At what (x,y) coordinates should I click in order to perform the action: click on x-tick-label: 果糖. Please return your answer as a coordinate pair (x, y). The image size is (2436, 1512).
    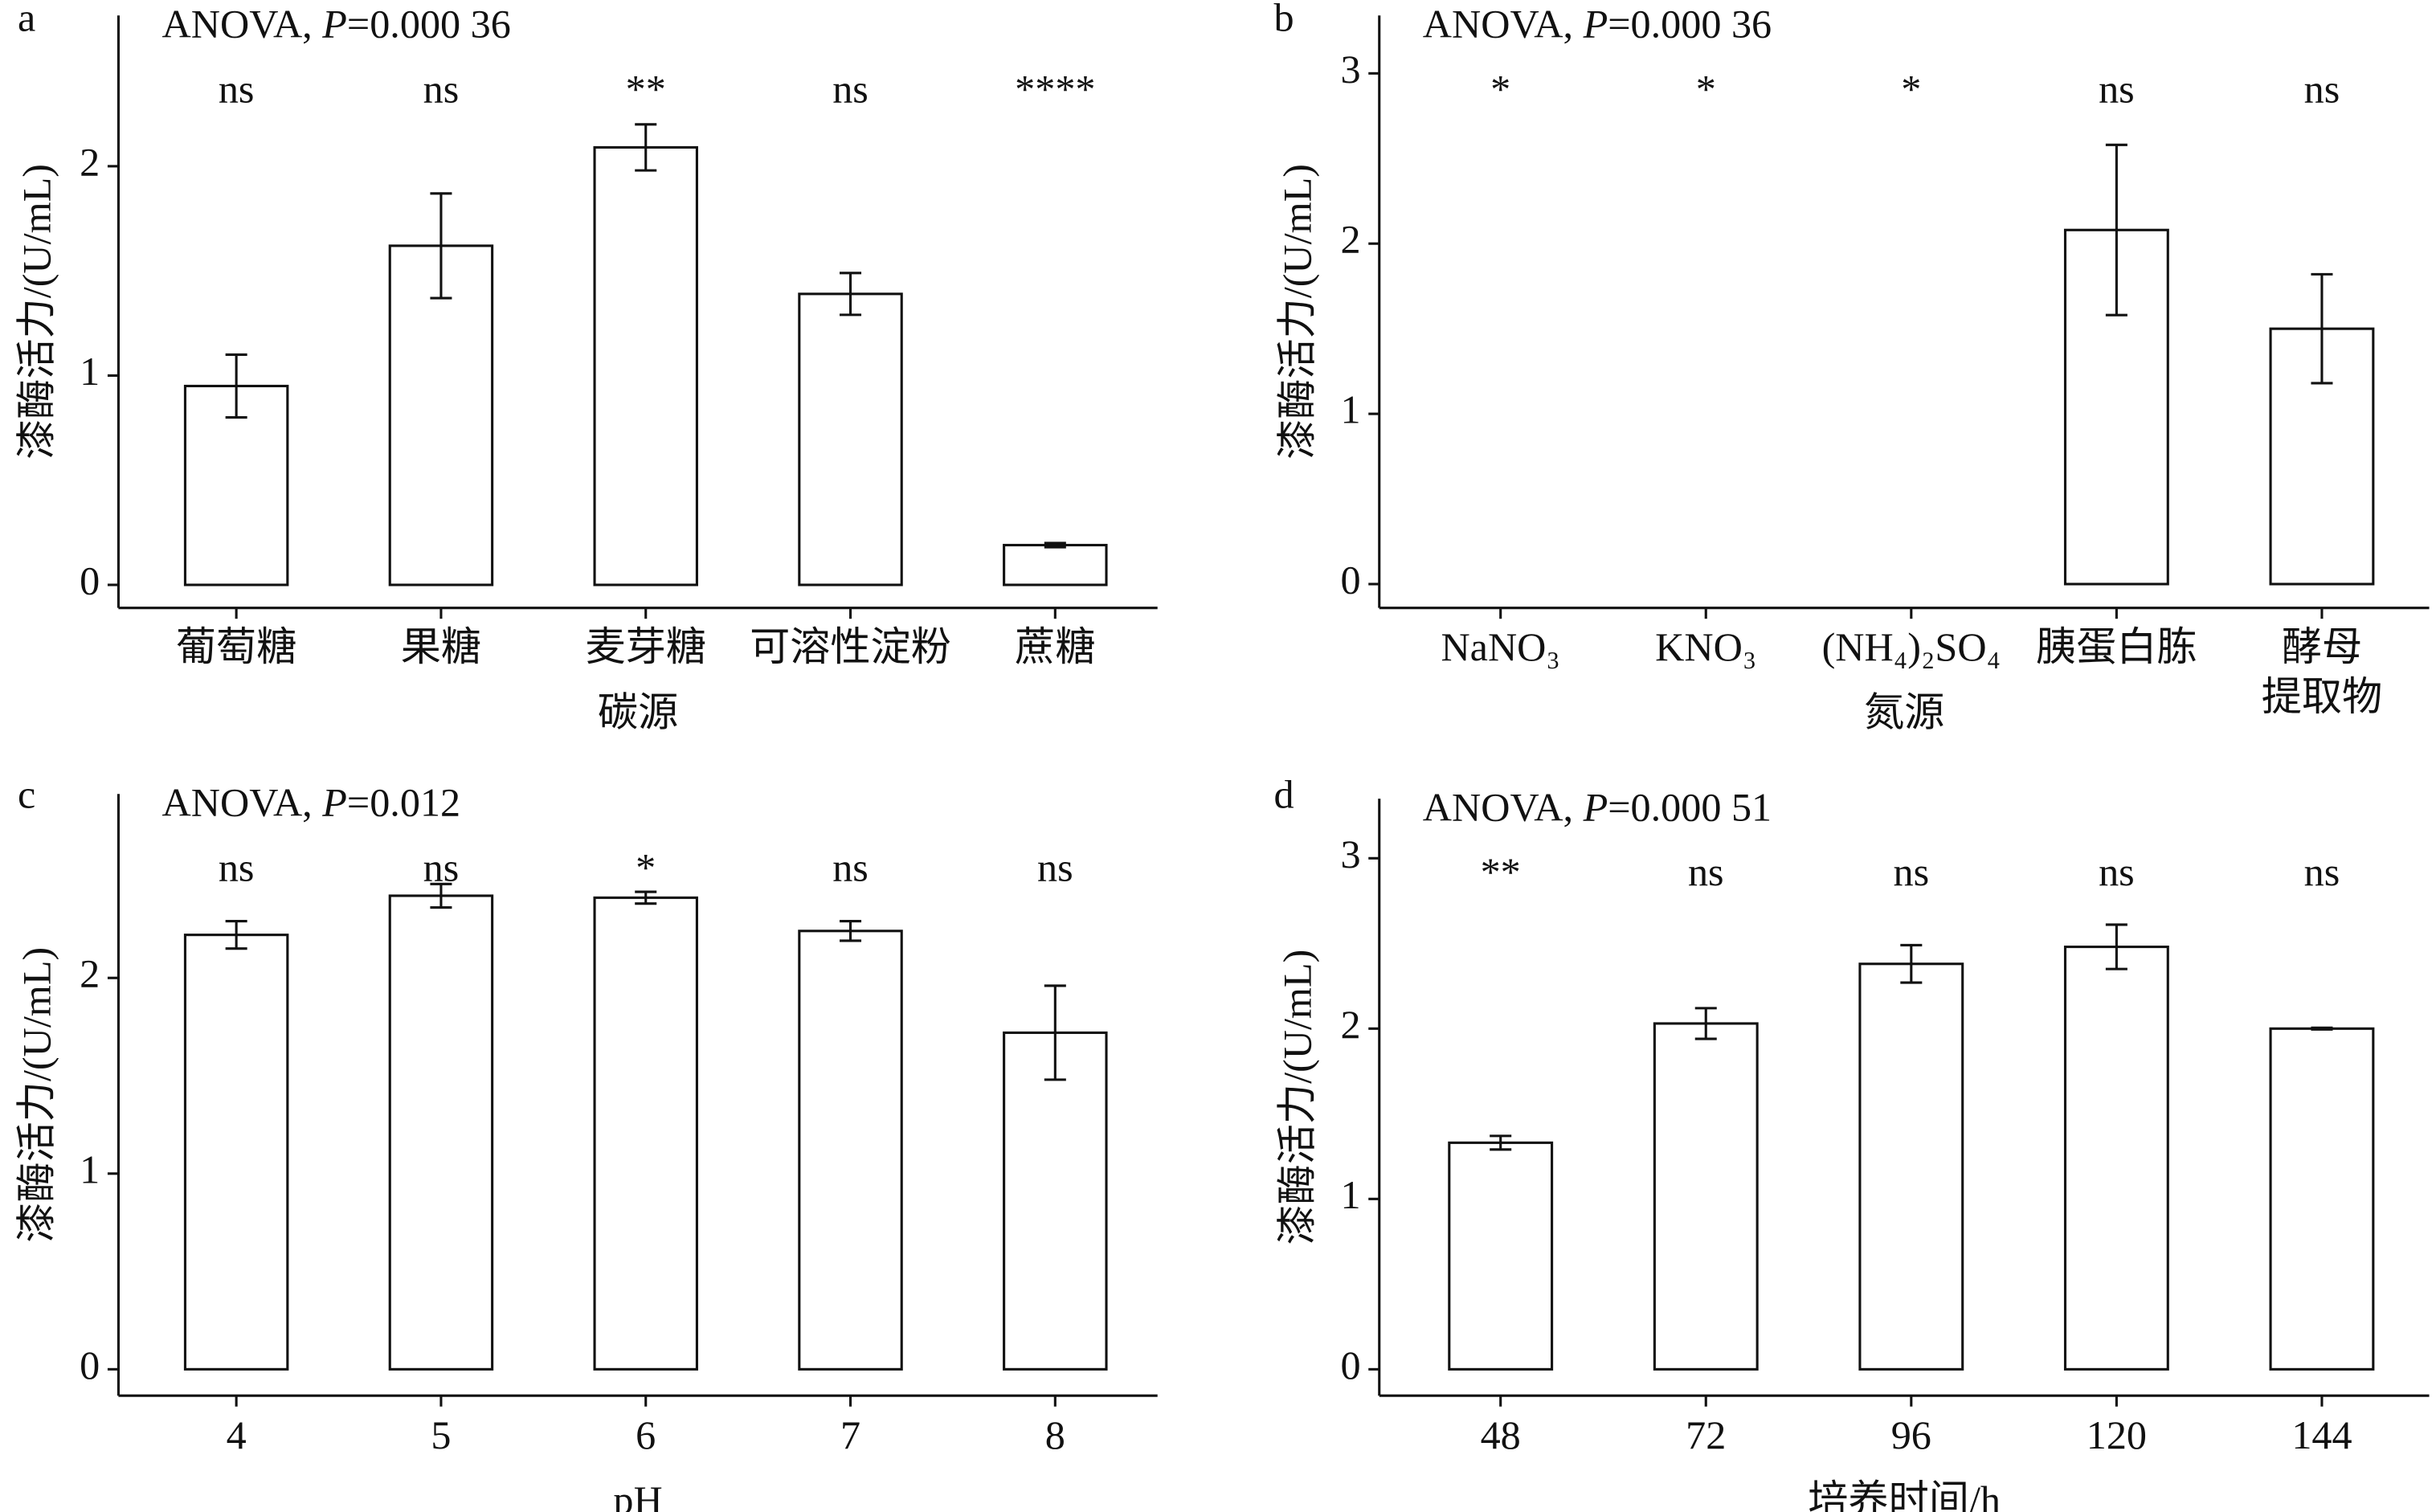
    Looking at the image, I should click on (441, 646).